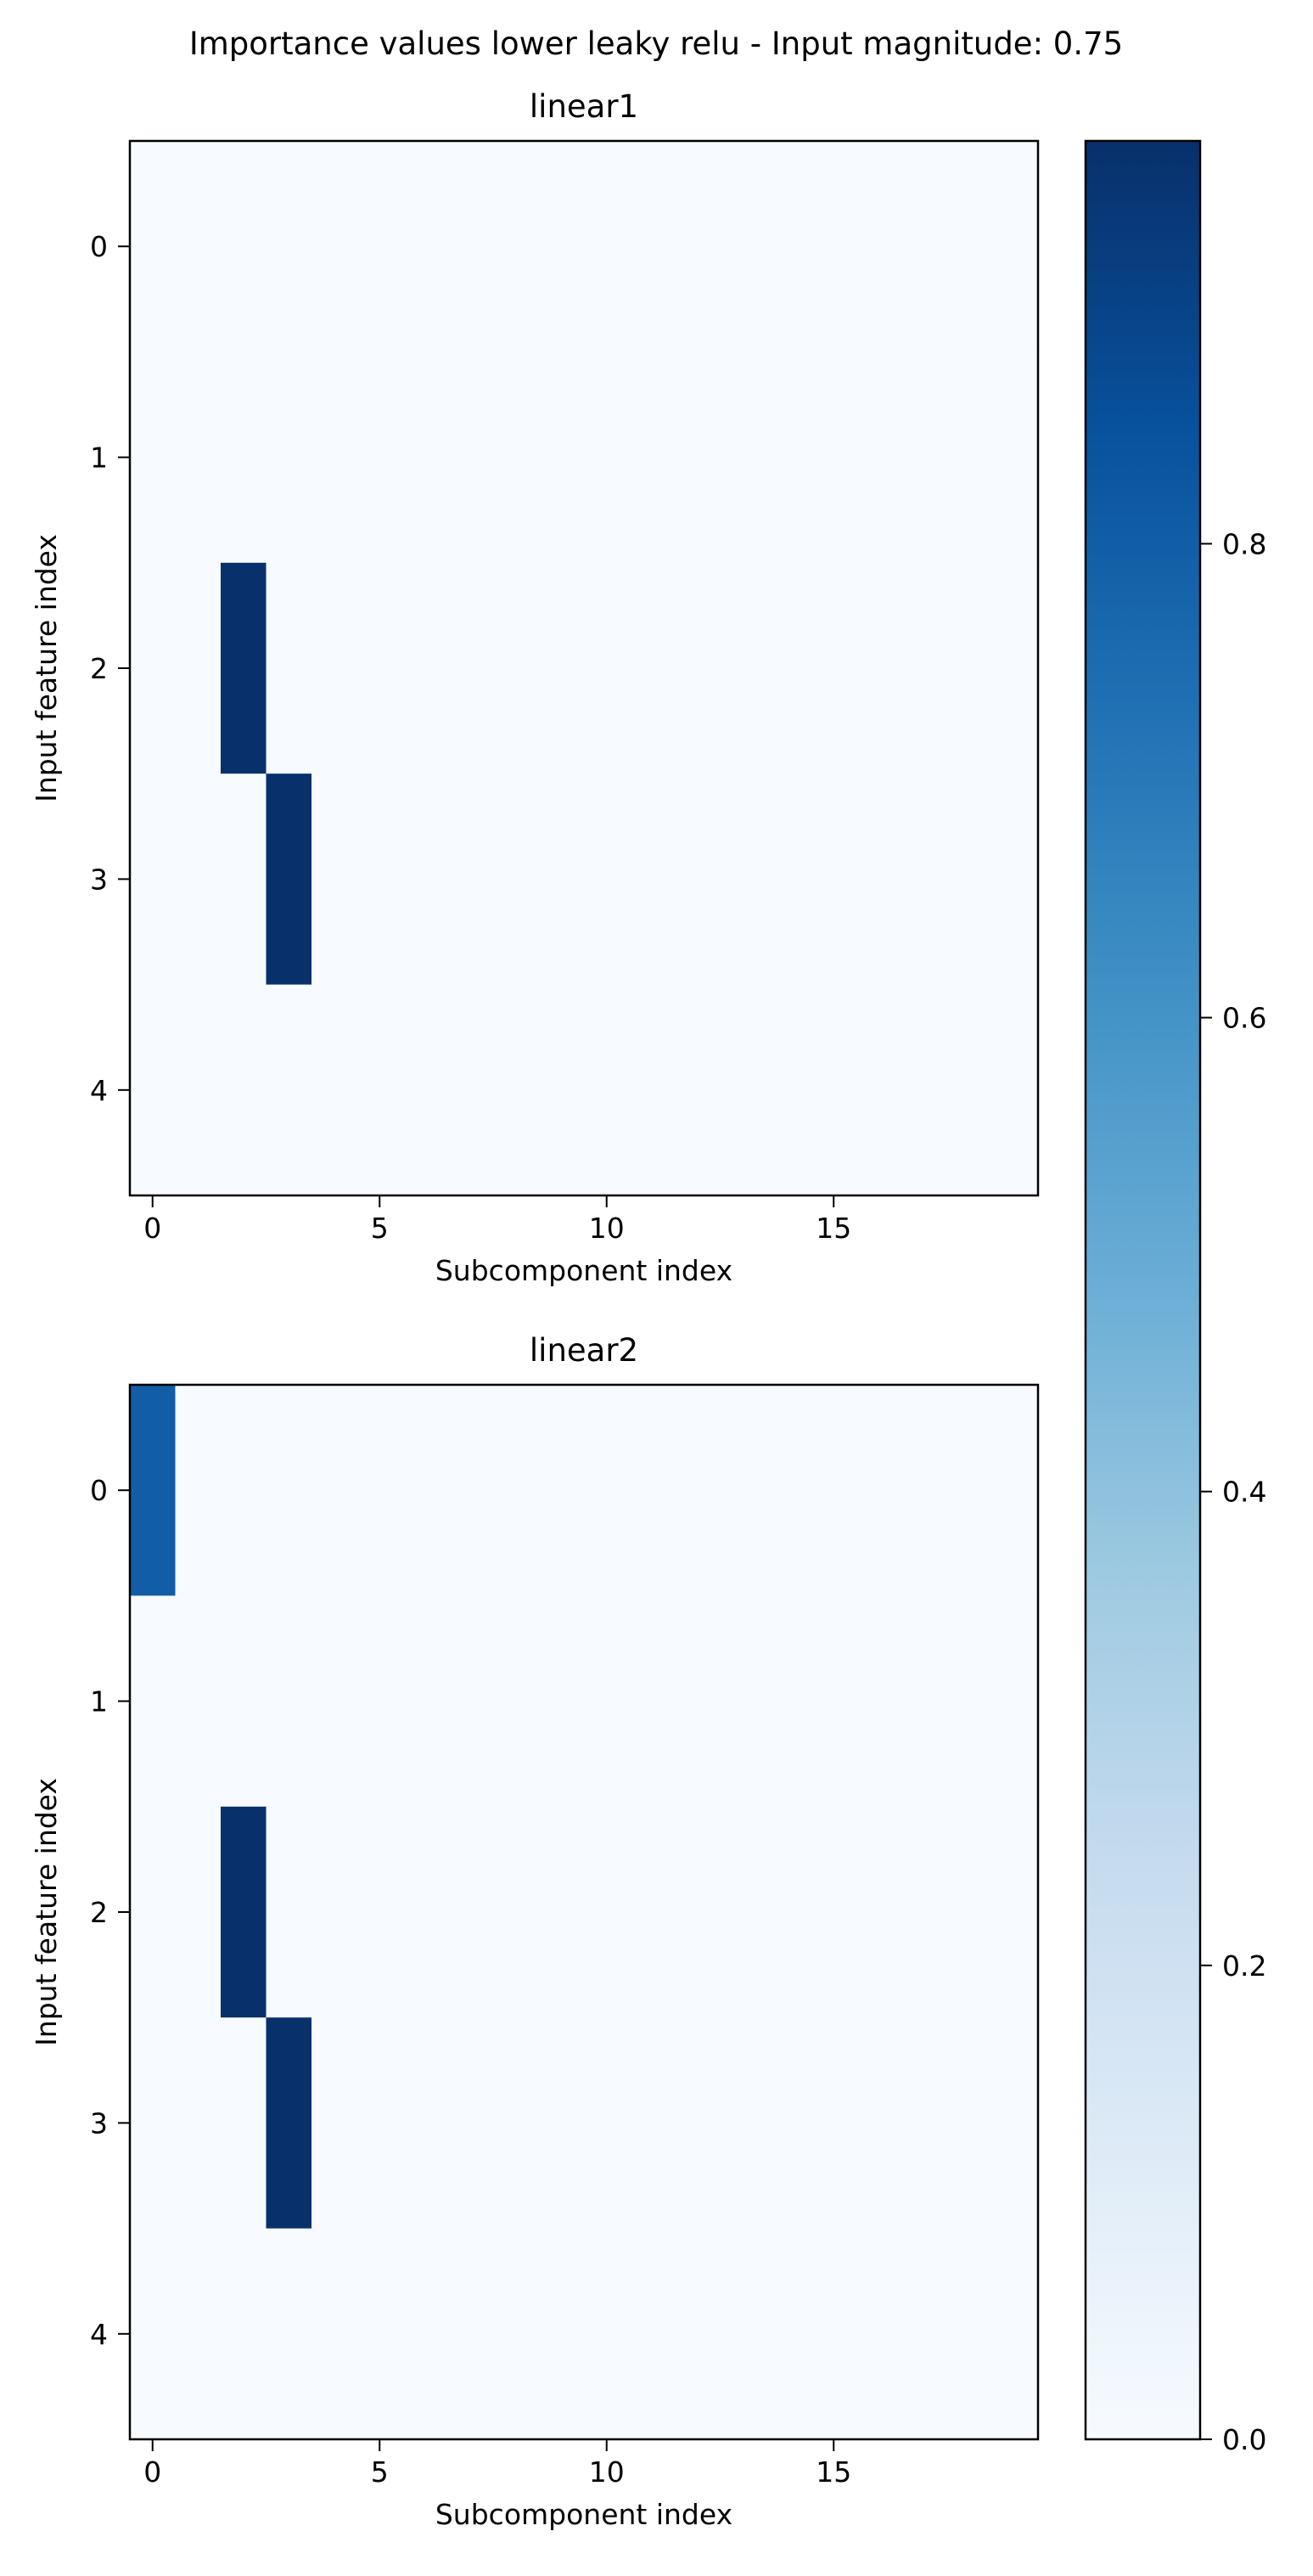 This screenshot has width=1313, height=2576. Describe the element at coordinates (244, 1912) in the screenshot. I see `heatmap-cell-highlight` at that location.